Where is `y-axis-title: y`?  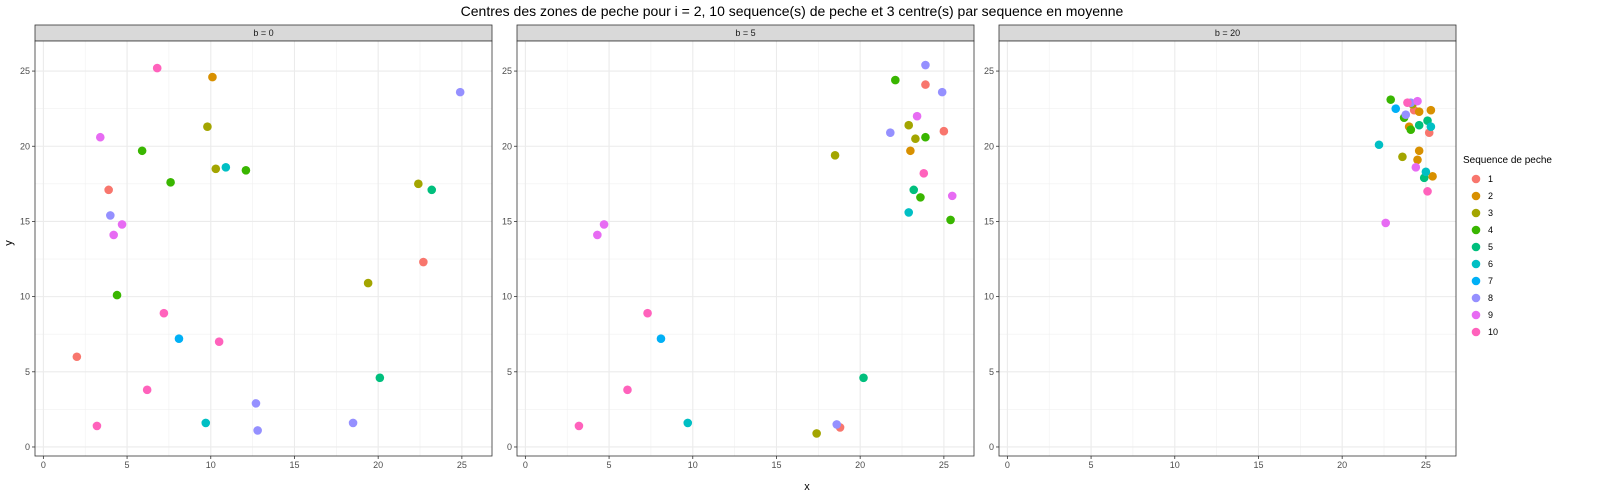 y-axis-title: y is located at coordinates (9, 243).